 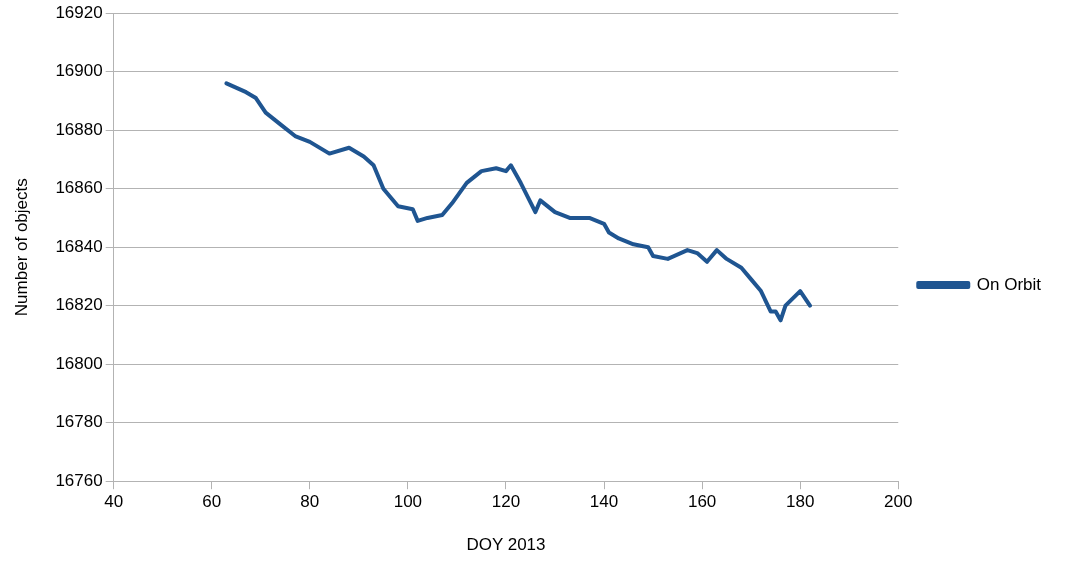 What do you see at coordinates (79, 363) in the screenshot?
I see `y-tick-label: 16800` at bounding box center [79, 363].